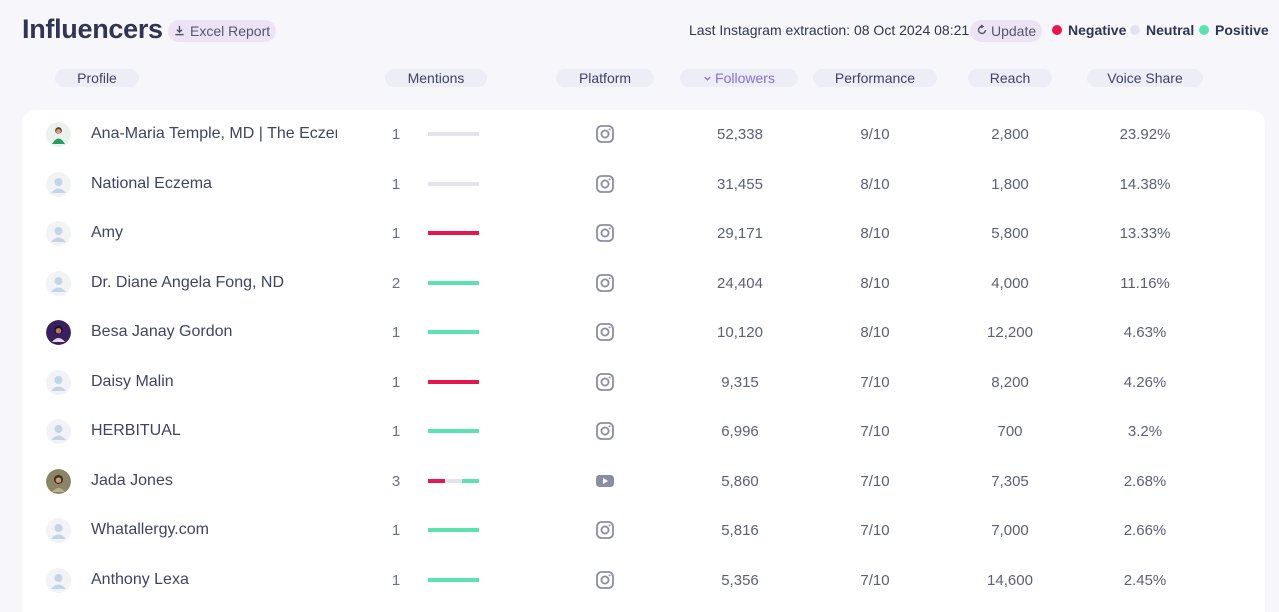  What do you see at coordinates (187, 282) in the screenshot?
I see `profile-name: Dr. Diane Angela Fong, ND` at bounding box center [187, 282].